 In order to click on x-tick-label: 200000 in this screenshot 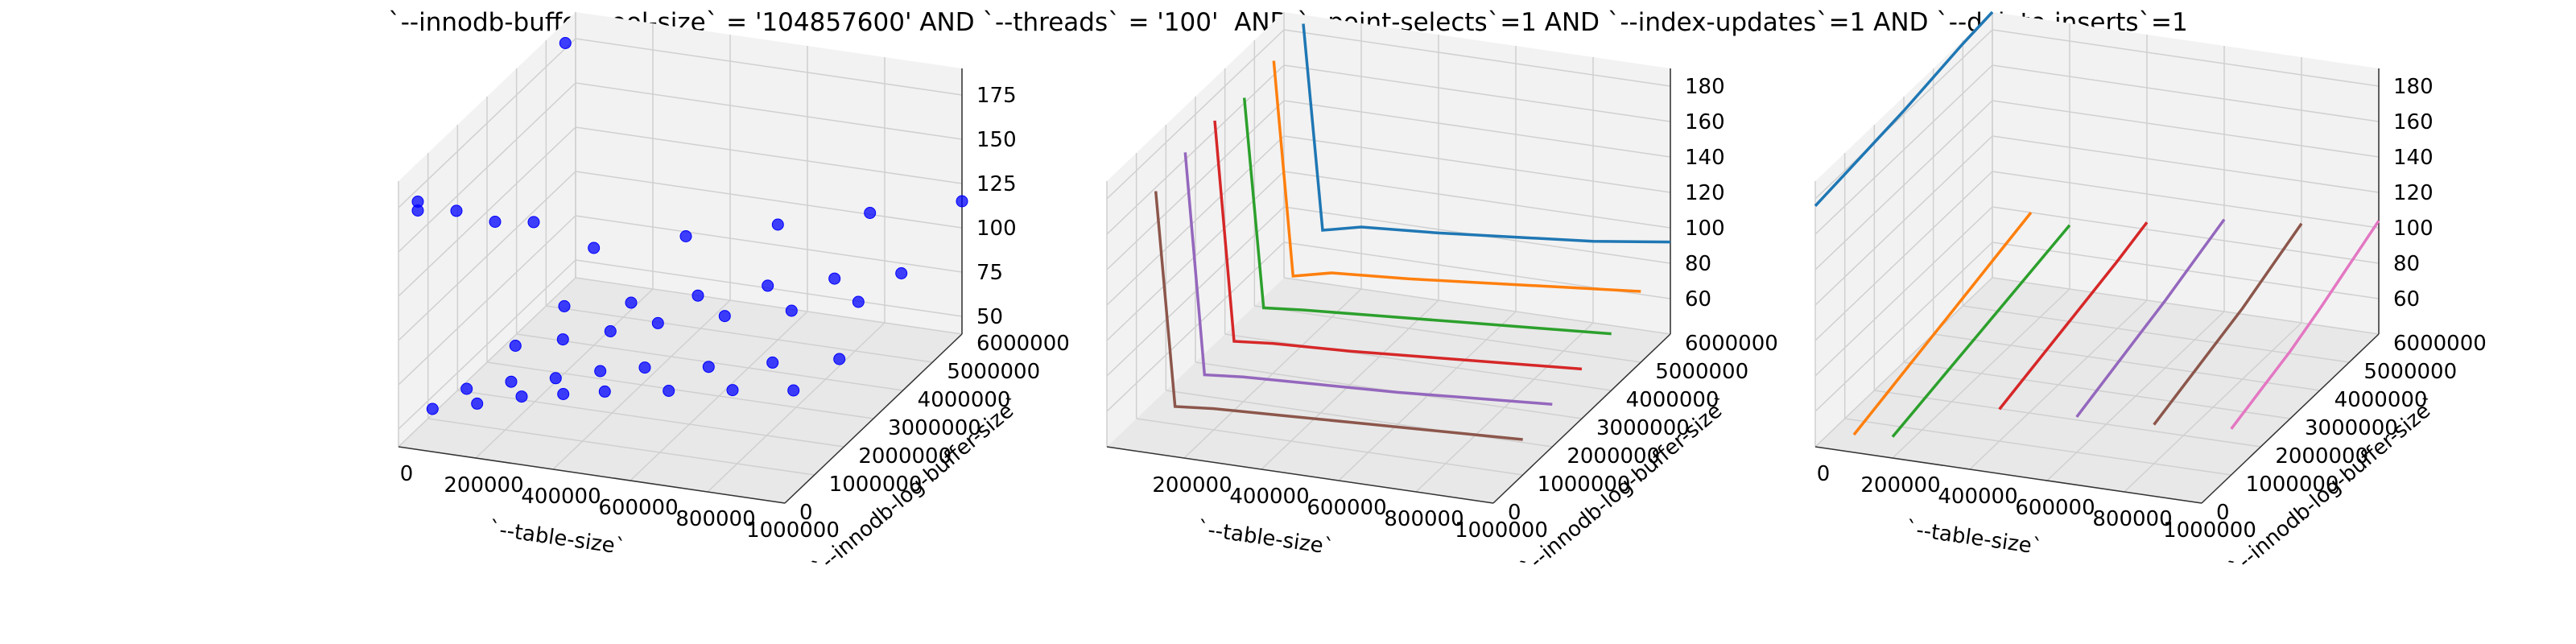, I will do `click(483, 485)`.